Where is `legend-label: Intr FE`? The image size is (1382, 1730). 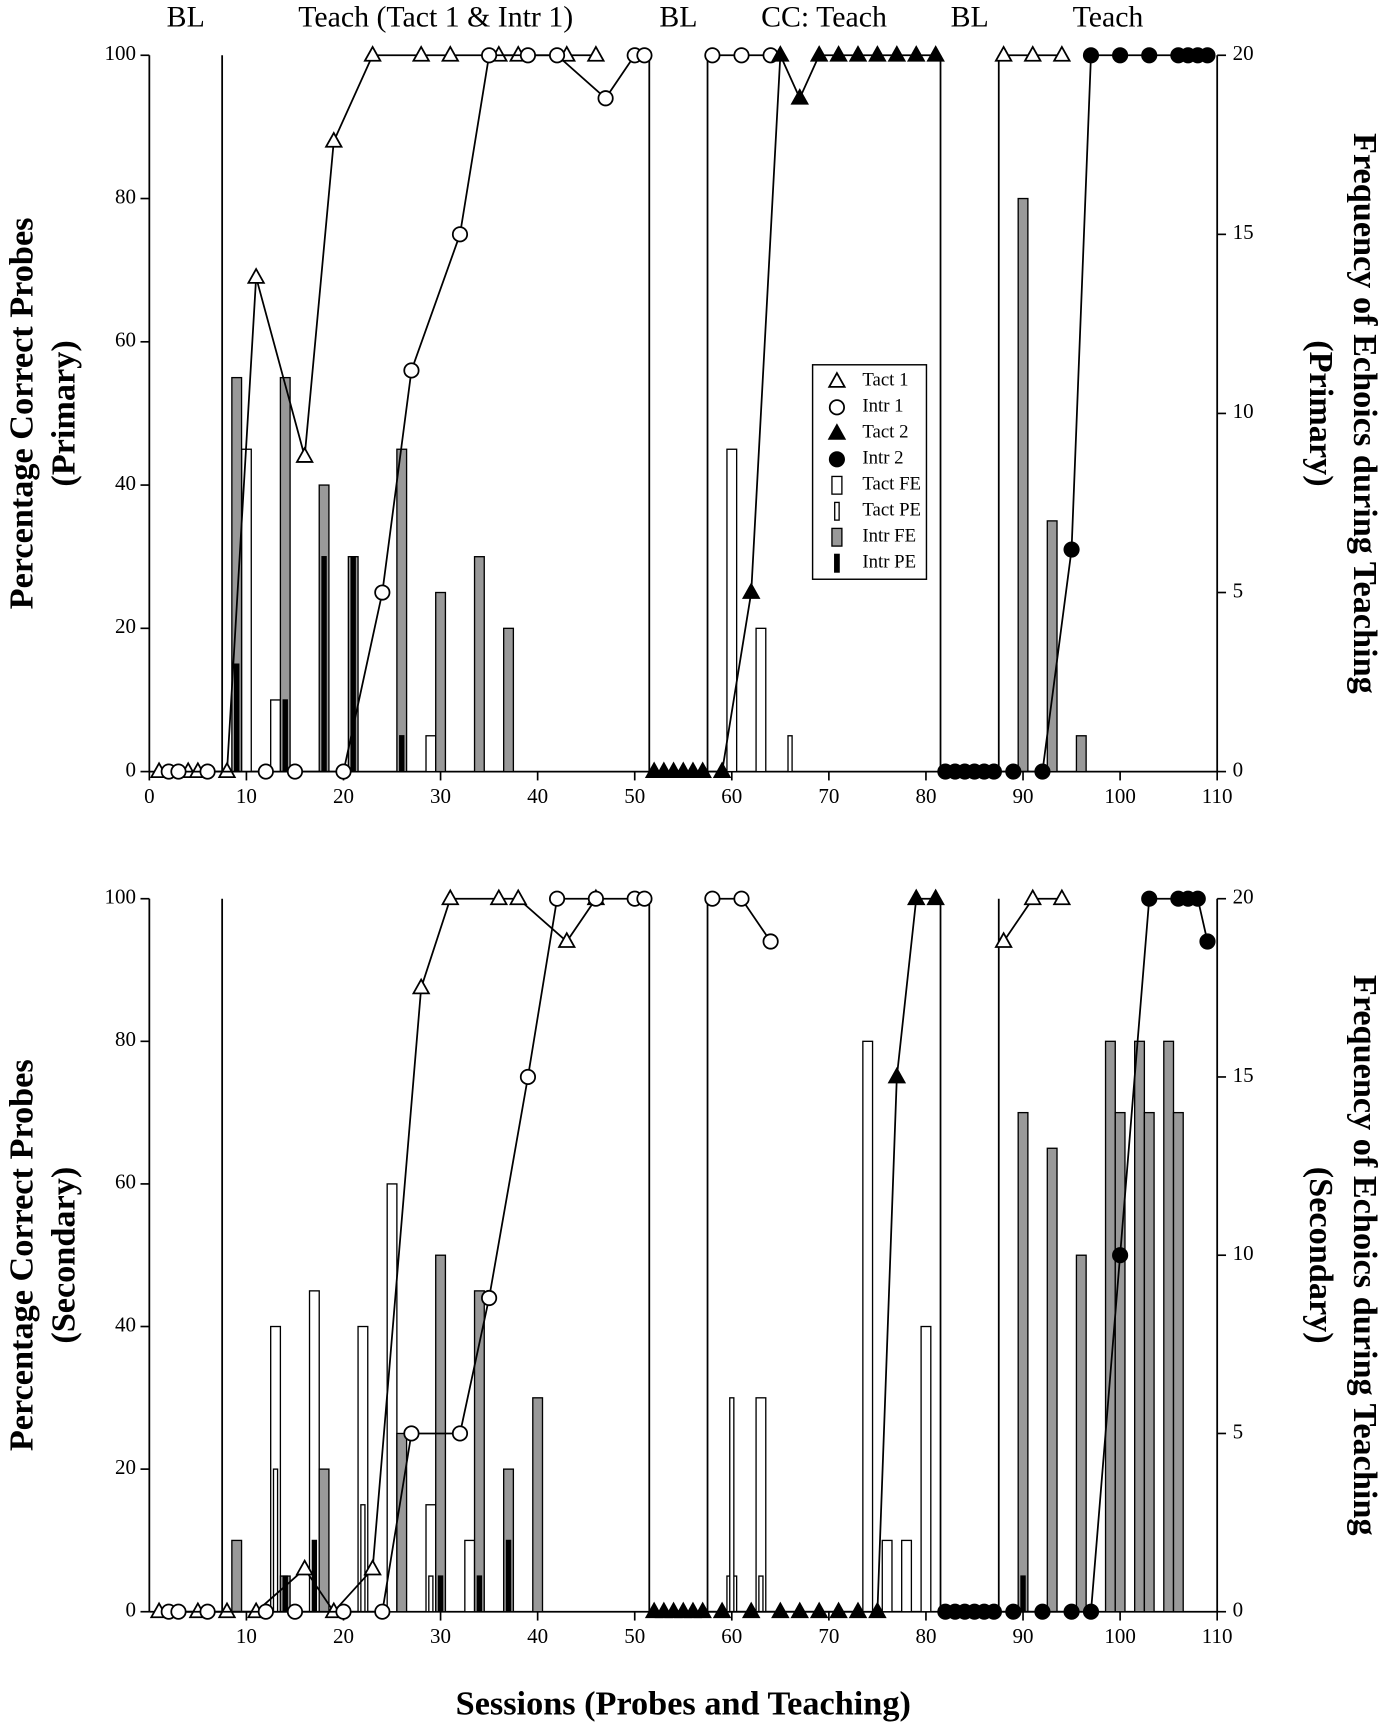
legend-label: Intr FE is located at coordinates (889, 536).